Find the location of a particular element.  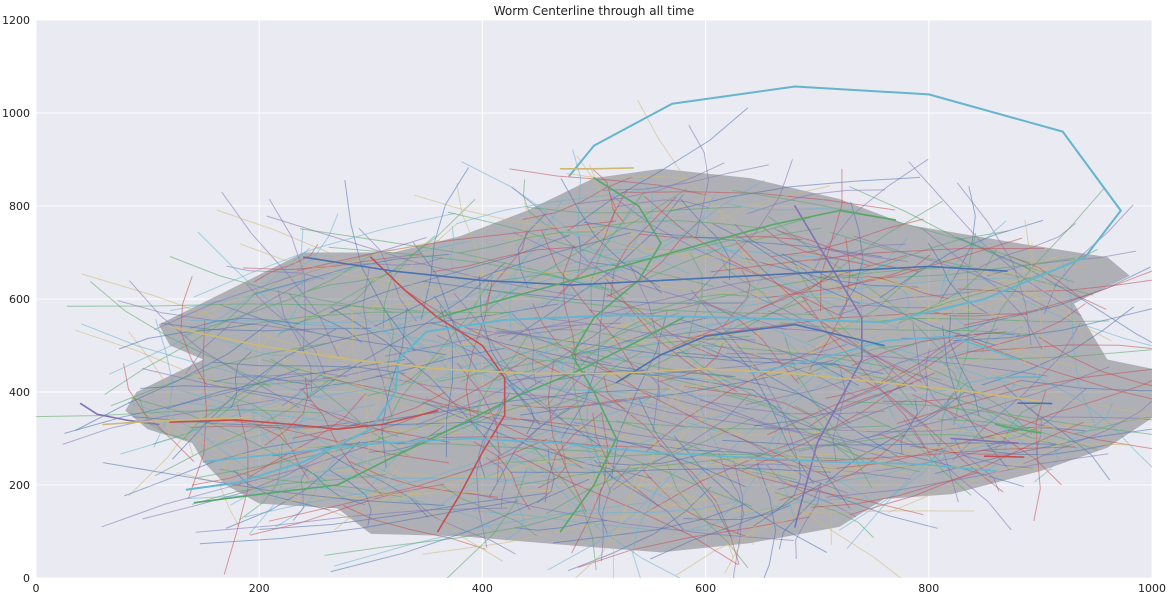

y-tick-label: 600 is located at coordinates (19, 299).